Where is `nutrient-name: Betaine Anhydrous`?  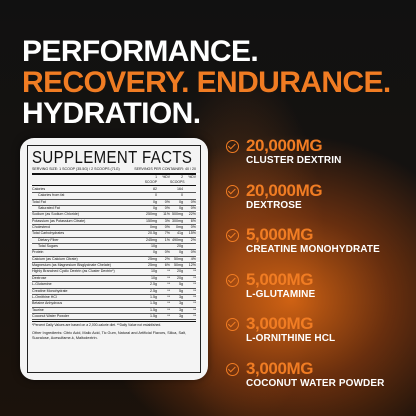
nutrient-name: Betaine Anhydrous is located at coordinates (47, 303).